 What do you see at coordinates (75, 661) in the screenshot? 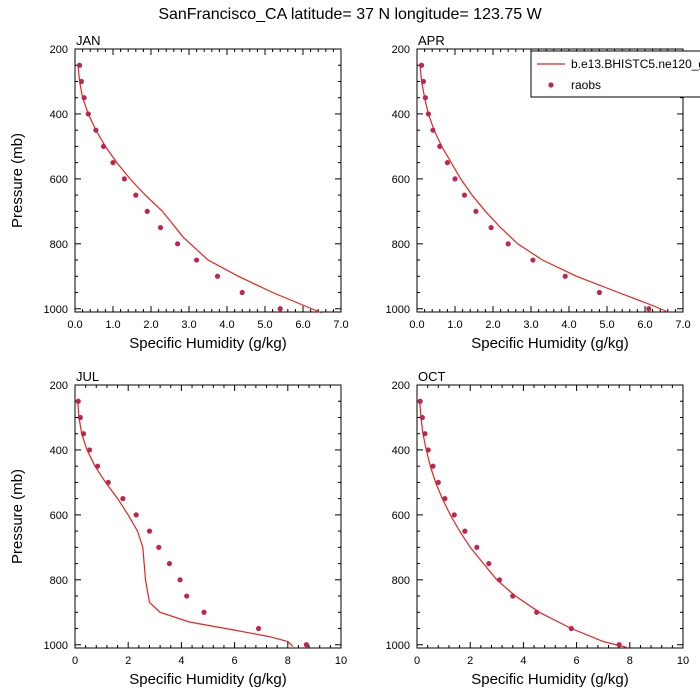
I see `x-tick-label: 0` at bounding box center [75, 661].